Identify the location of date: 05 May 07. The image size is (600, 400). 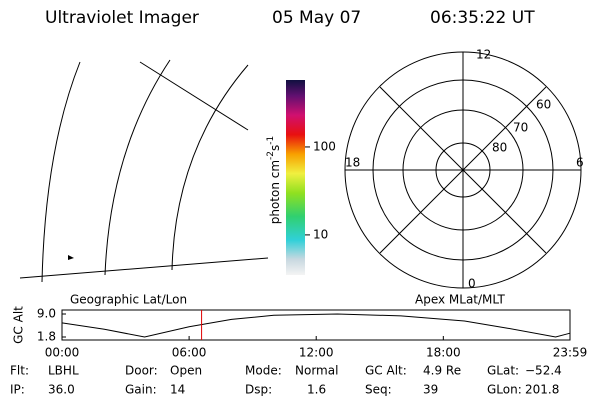
(316, 18).